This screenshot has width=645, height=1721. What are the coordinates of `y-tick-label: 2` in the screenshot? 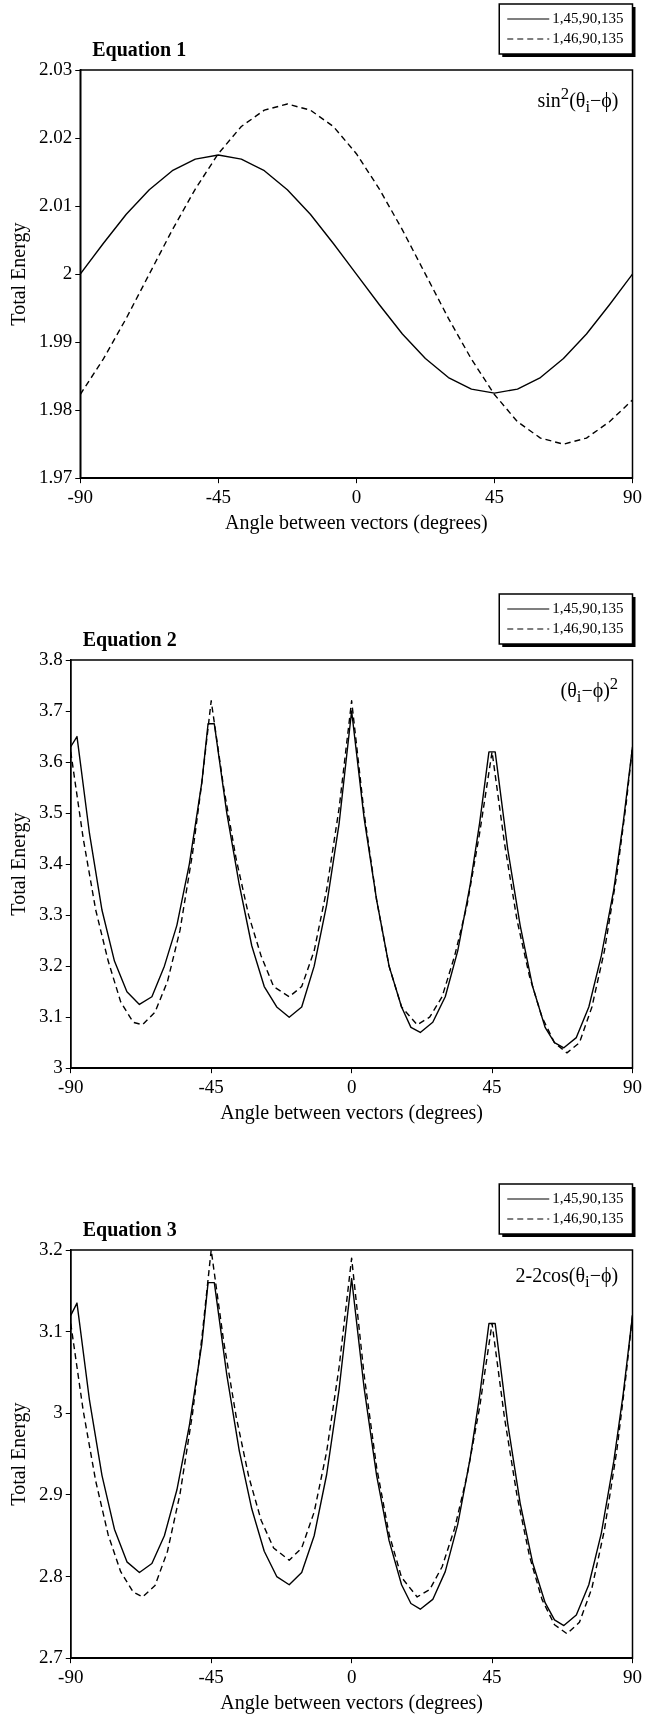 It's located at (67, 273).